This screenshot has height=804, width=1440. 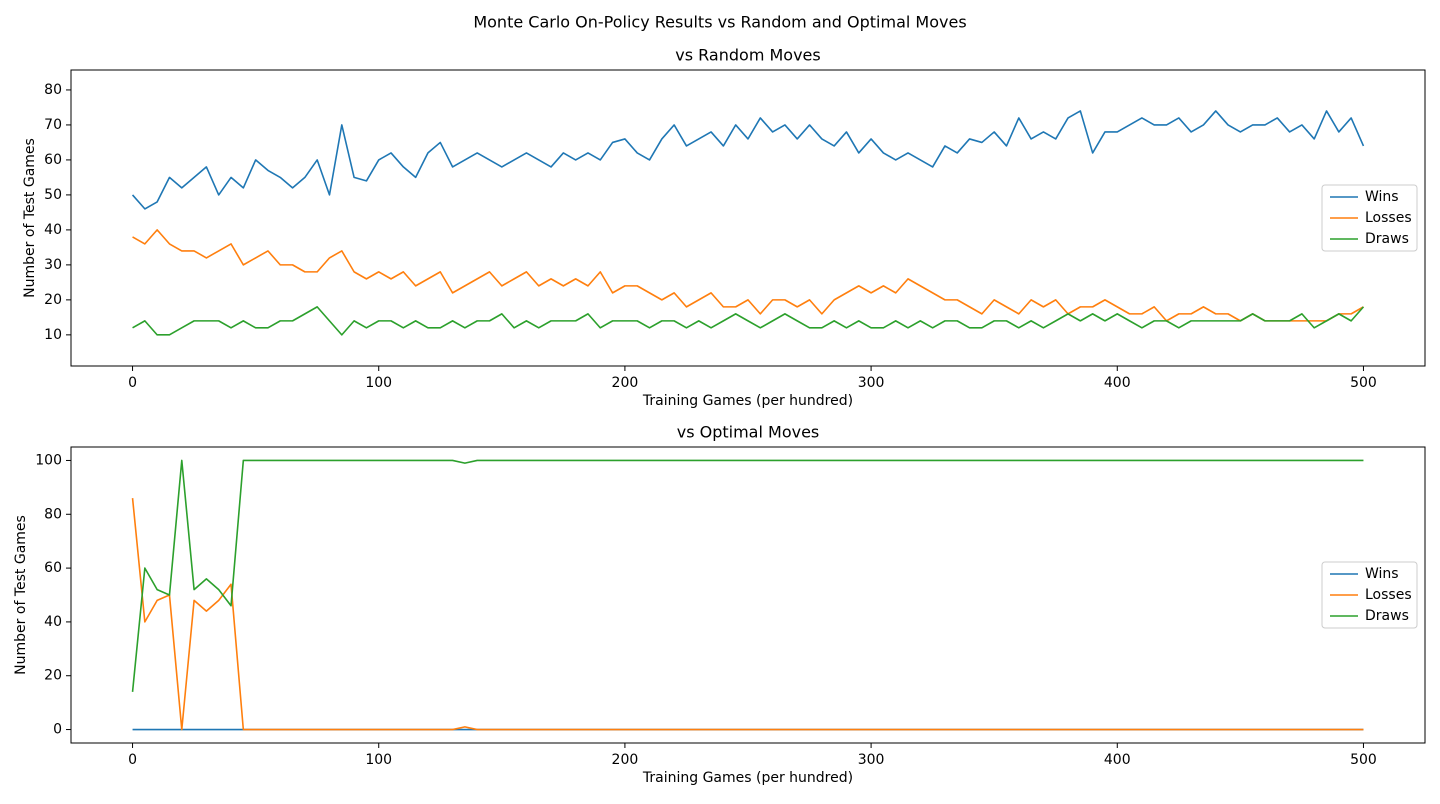 I want to click on y-tick-label: 50, so click(x=53, y=195).